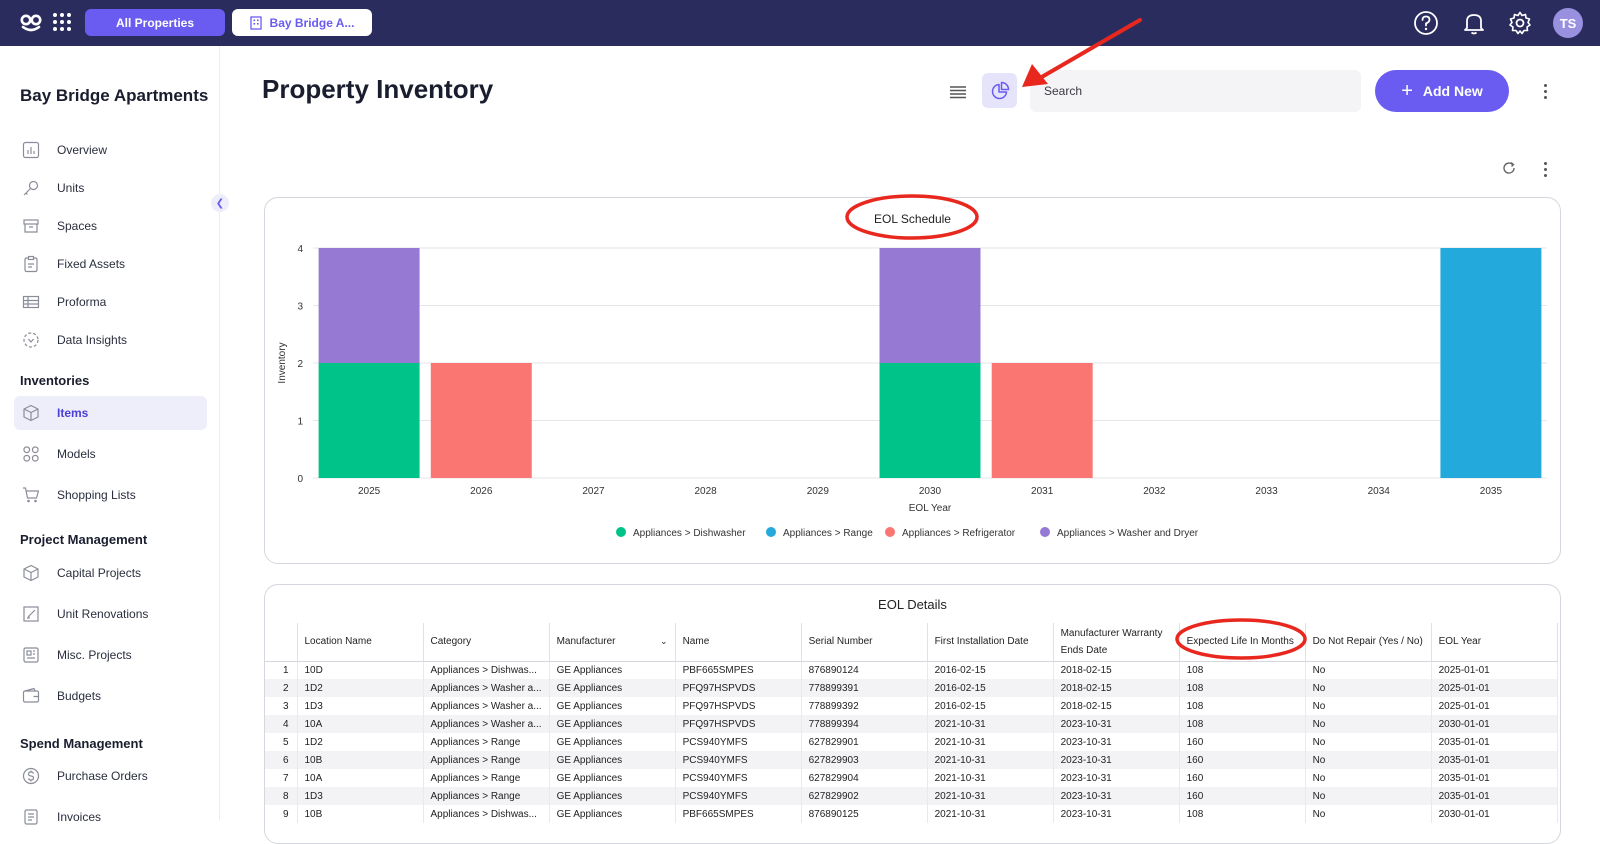 Image resolution: width=1600 pixels, height=844 pixels. What do you see at coordinates (110, 188) in the screenshot?
I see `sidebar-item-units: Units` at bounding box center [110, 188].